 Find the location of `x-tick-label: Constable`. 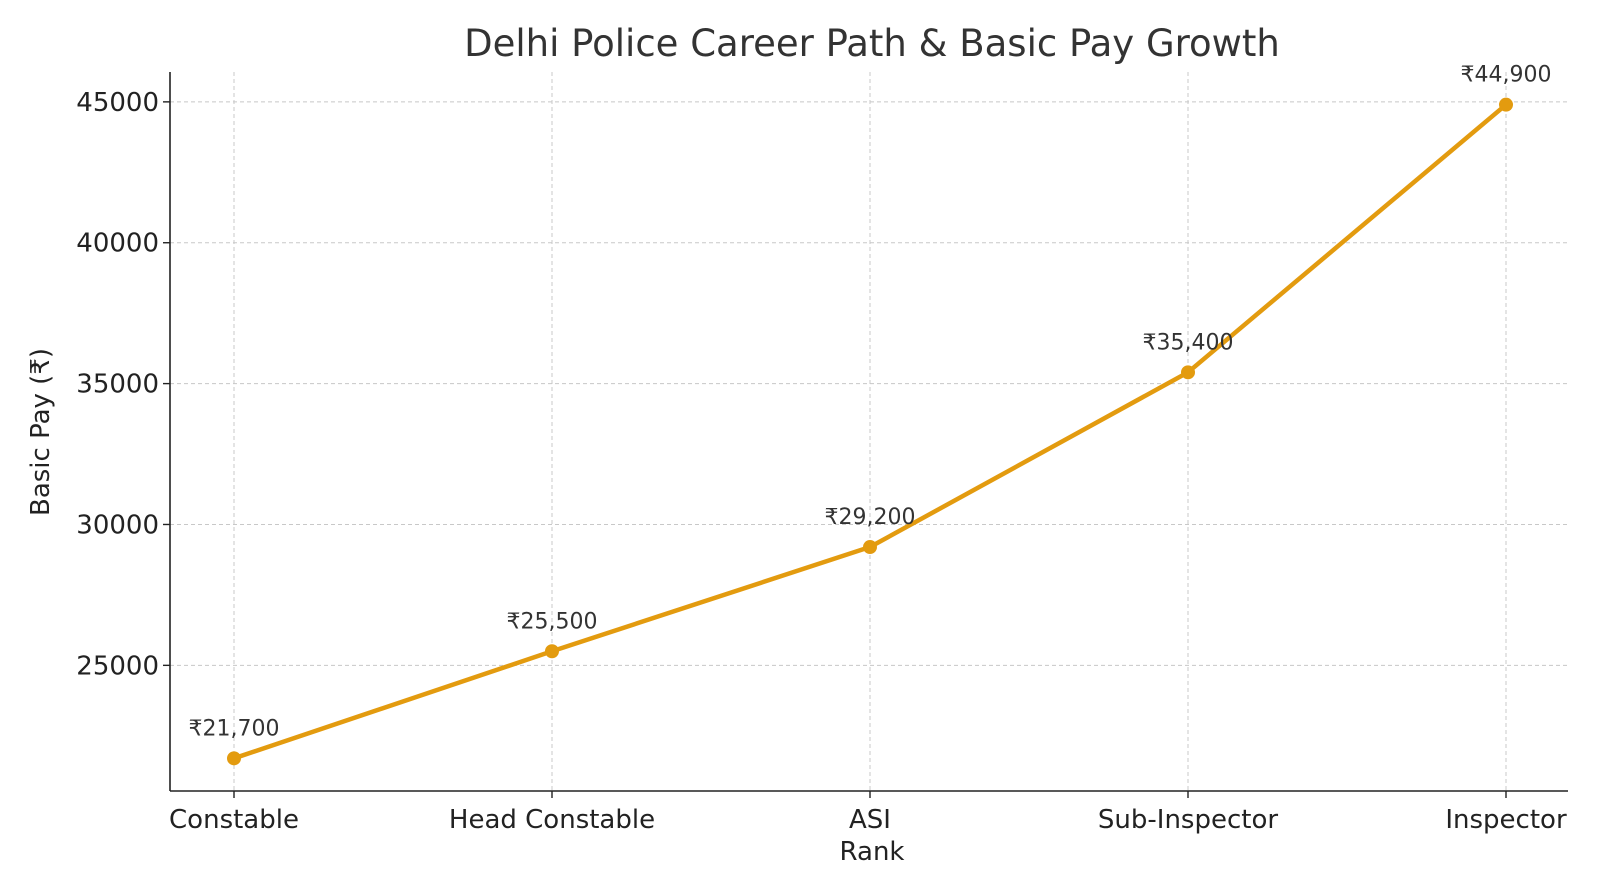

x-tick-label: Constable is located at coordinates (234, 820).